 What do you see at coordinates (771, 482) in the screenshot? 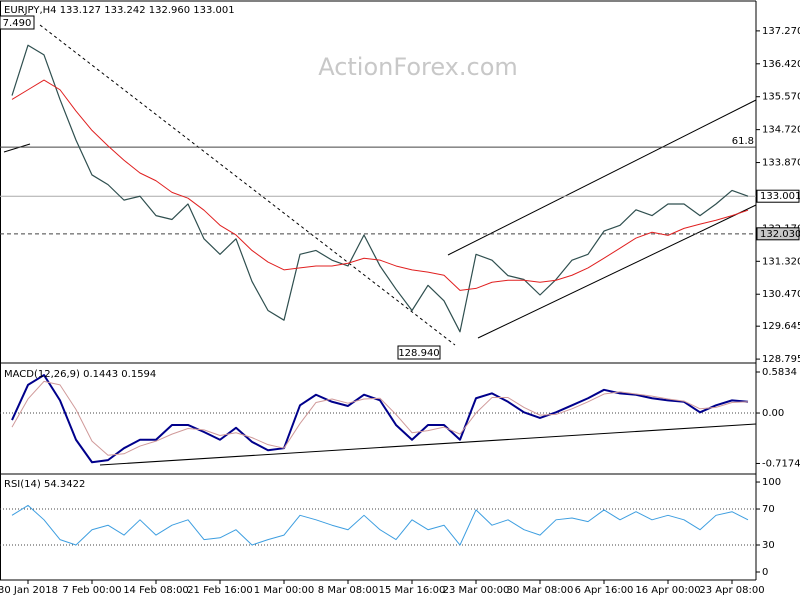
I see `y-tick-label: 100` at bounding box center [771, 482].